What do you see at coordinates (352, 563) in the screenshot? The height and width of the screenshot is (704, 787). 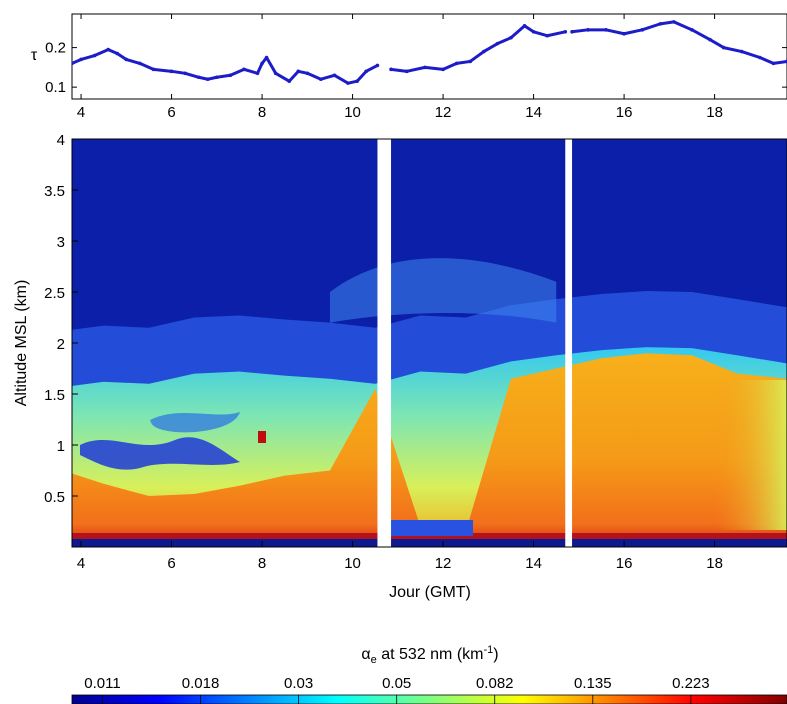 I see `heatmap-x-tick-label: 10` at bounding box center [352, 563].